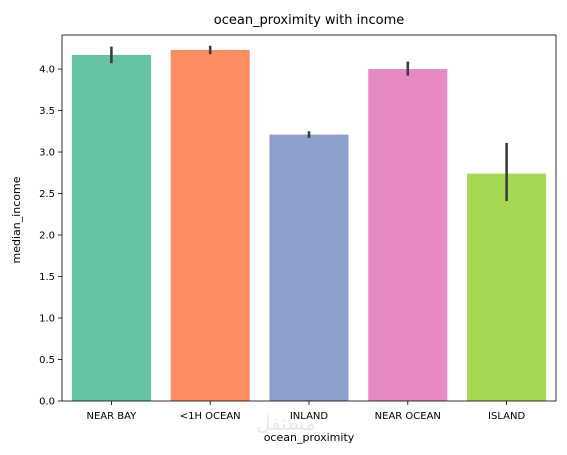  Describe the element at coordinates (47, 194) in the screenshot. I see `y-tick-label-5: 2.5` at that location.